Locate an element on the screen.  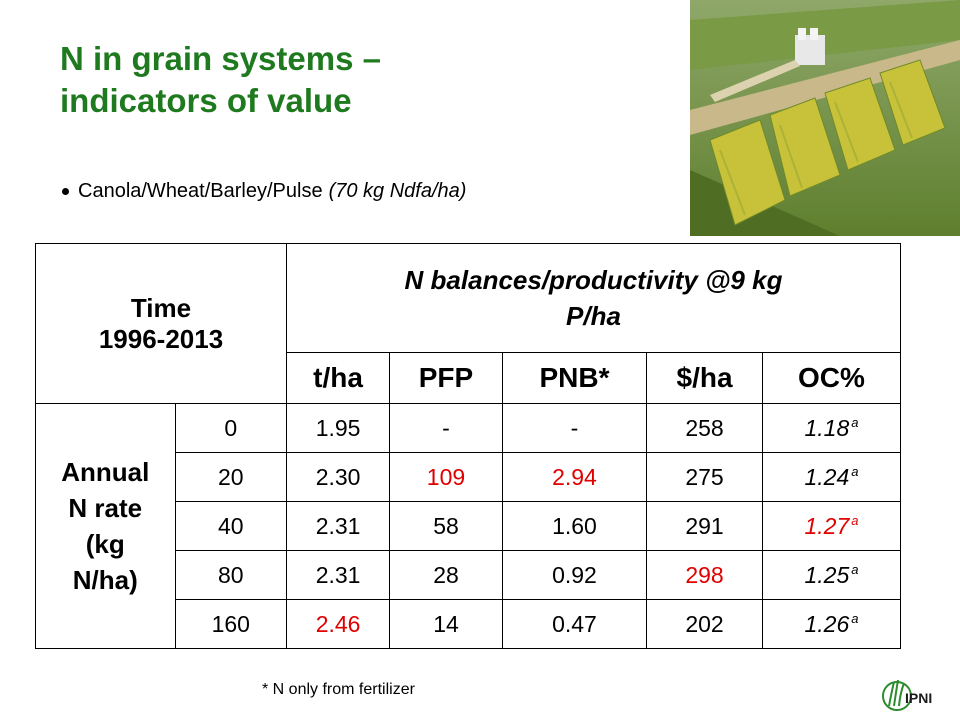
title-line-2: indicators of value is located at coordinates (206, 100).